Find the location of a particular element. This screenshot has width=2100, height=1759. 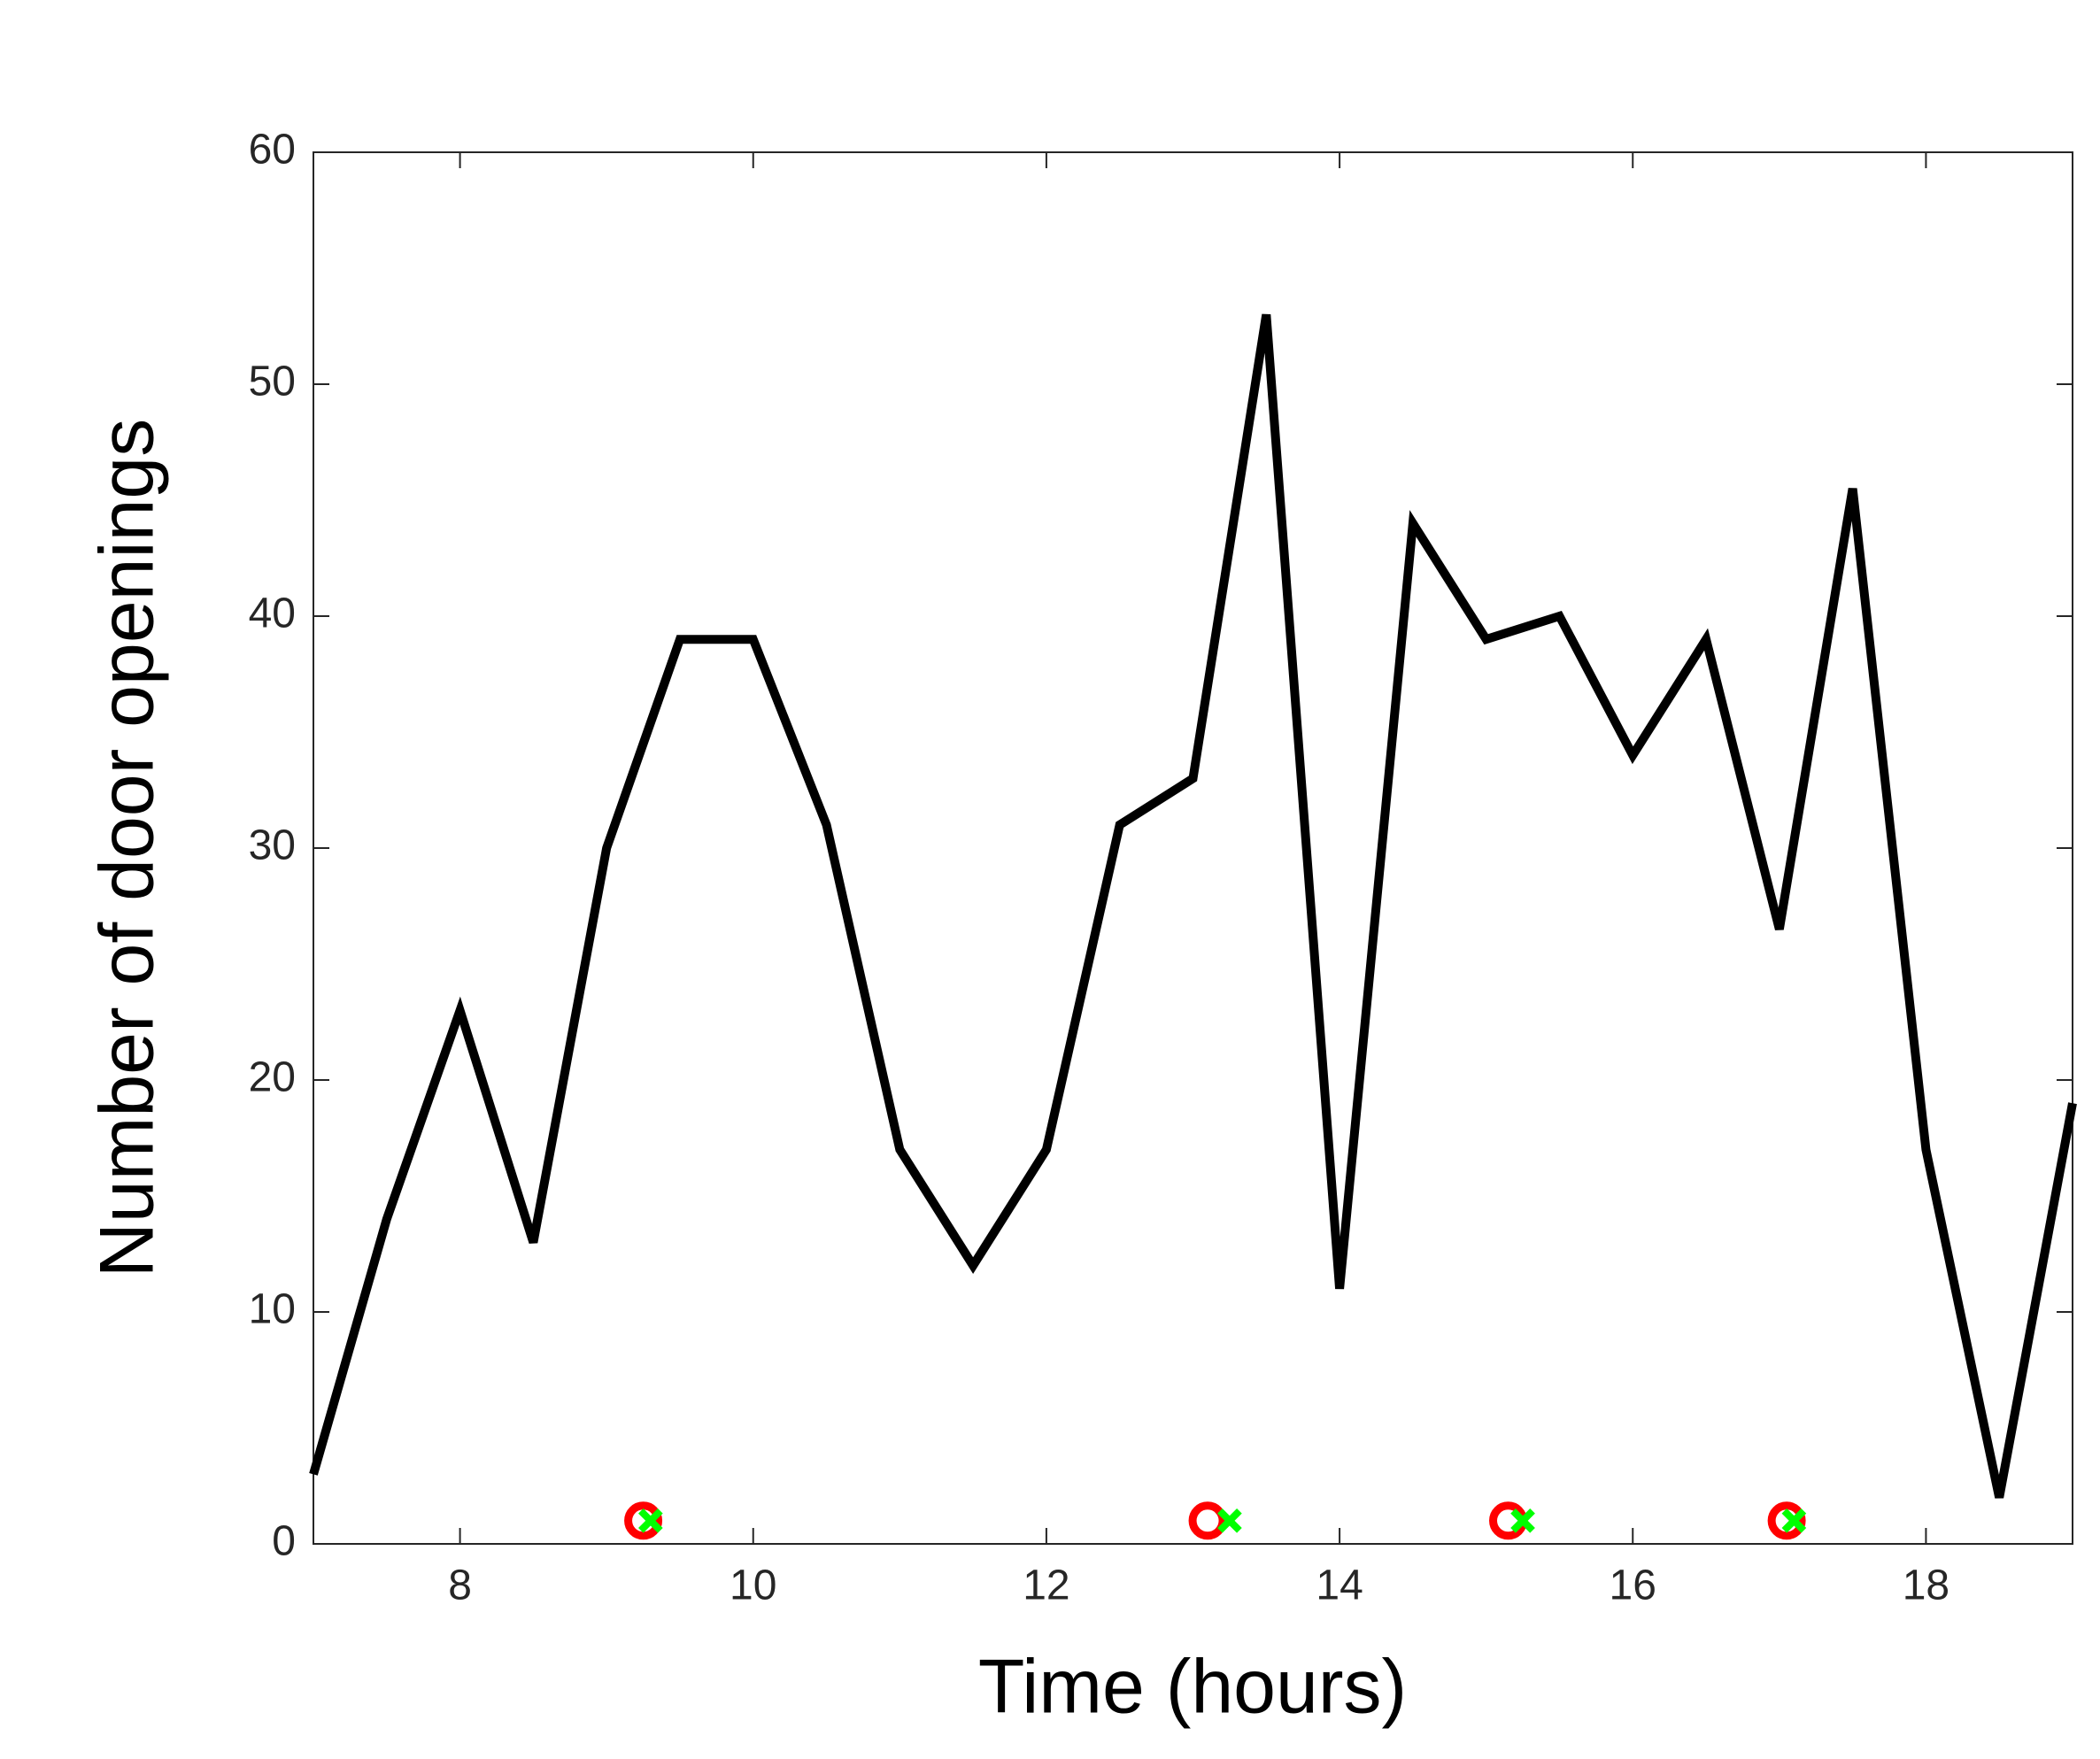

y-tick-label: 50 is located at coordinates (272, 382).